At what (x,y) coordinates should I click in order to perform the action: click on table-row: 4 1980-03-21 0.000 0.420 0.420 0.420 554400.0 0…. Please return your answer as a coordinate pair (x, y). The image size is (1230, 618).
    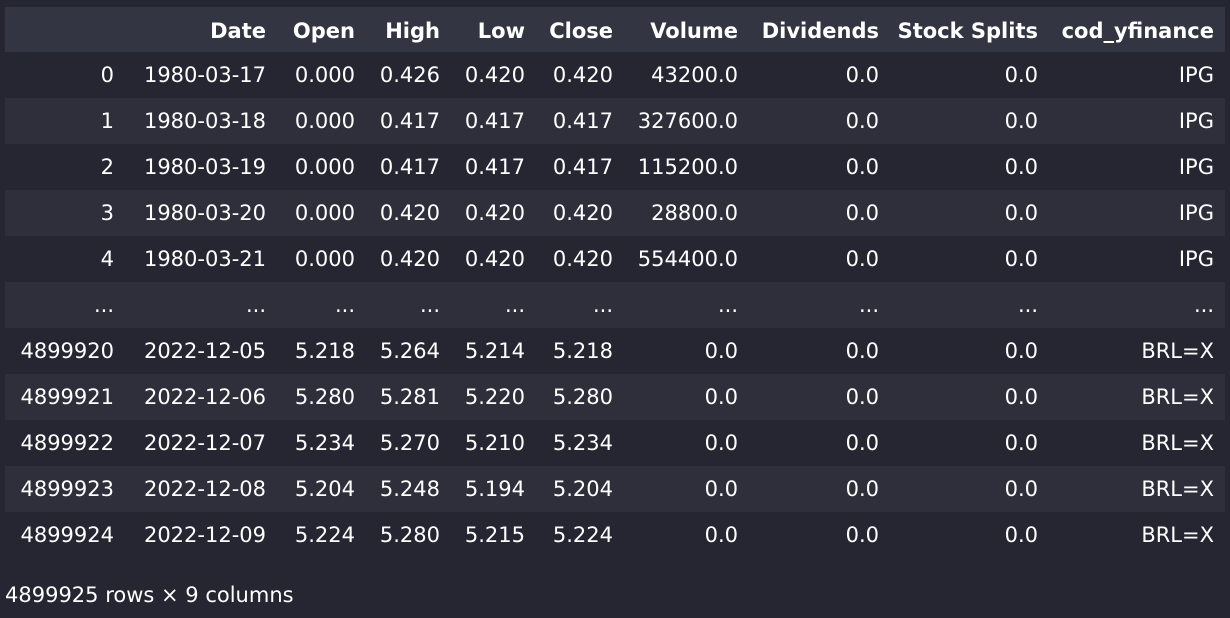
    Looking at the image, I should click on (615, 259).